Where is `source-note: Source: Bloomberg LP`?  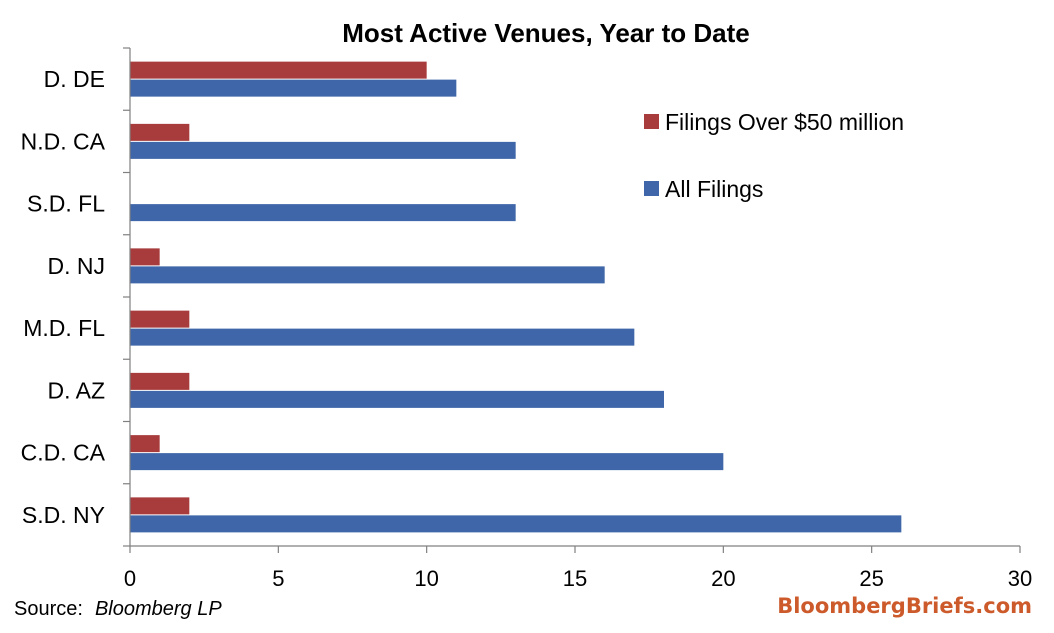 source-note: Source: Bloomberg LP is located at coordinates (118, 609).